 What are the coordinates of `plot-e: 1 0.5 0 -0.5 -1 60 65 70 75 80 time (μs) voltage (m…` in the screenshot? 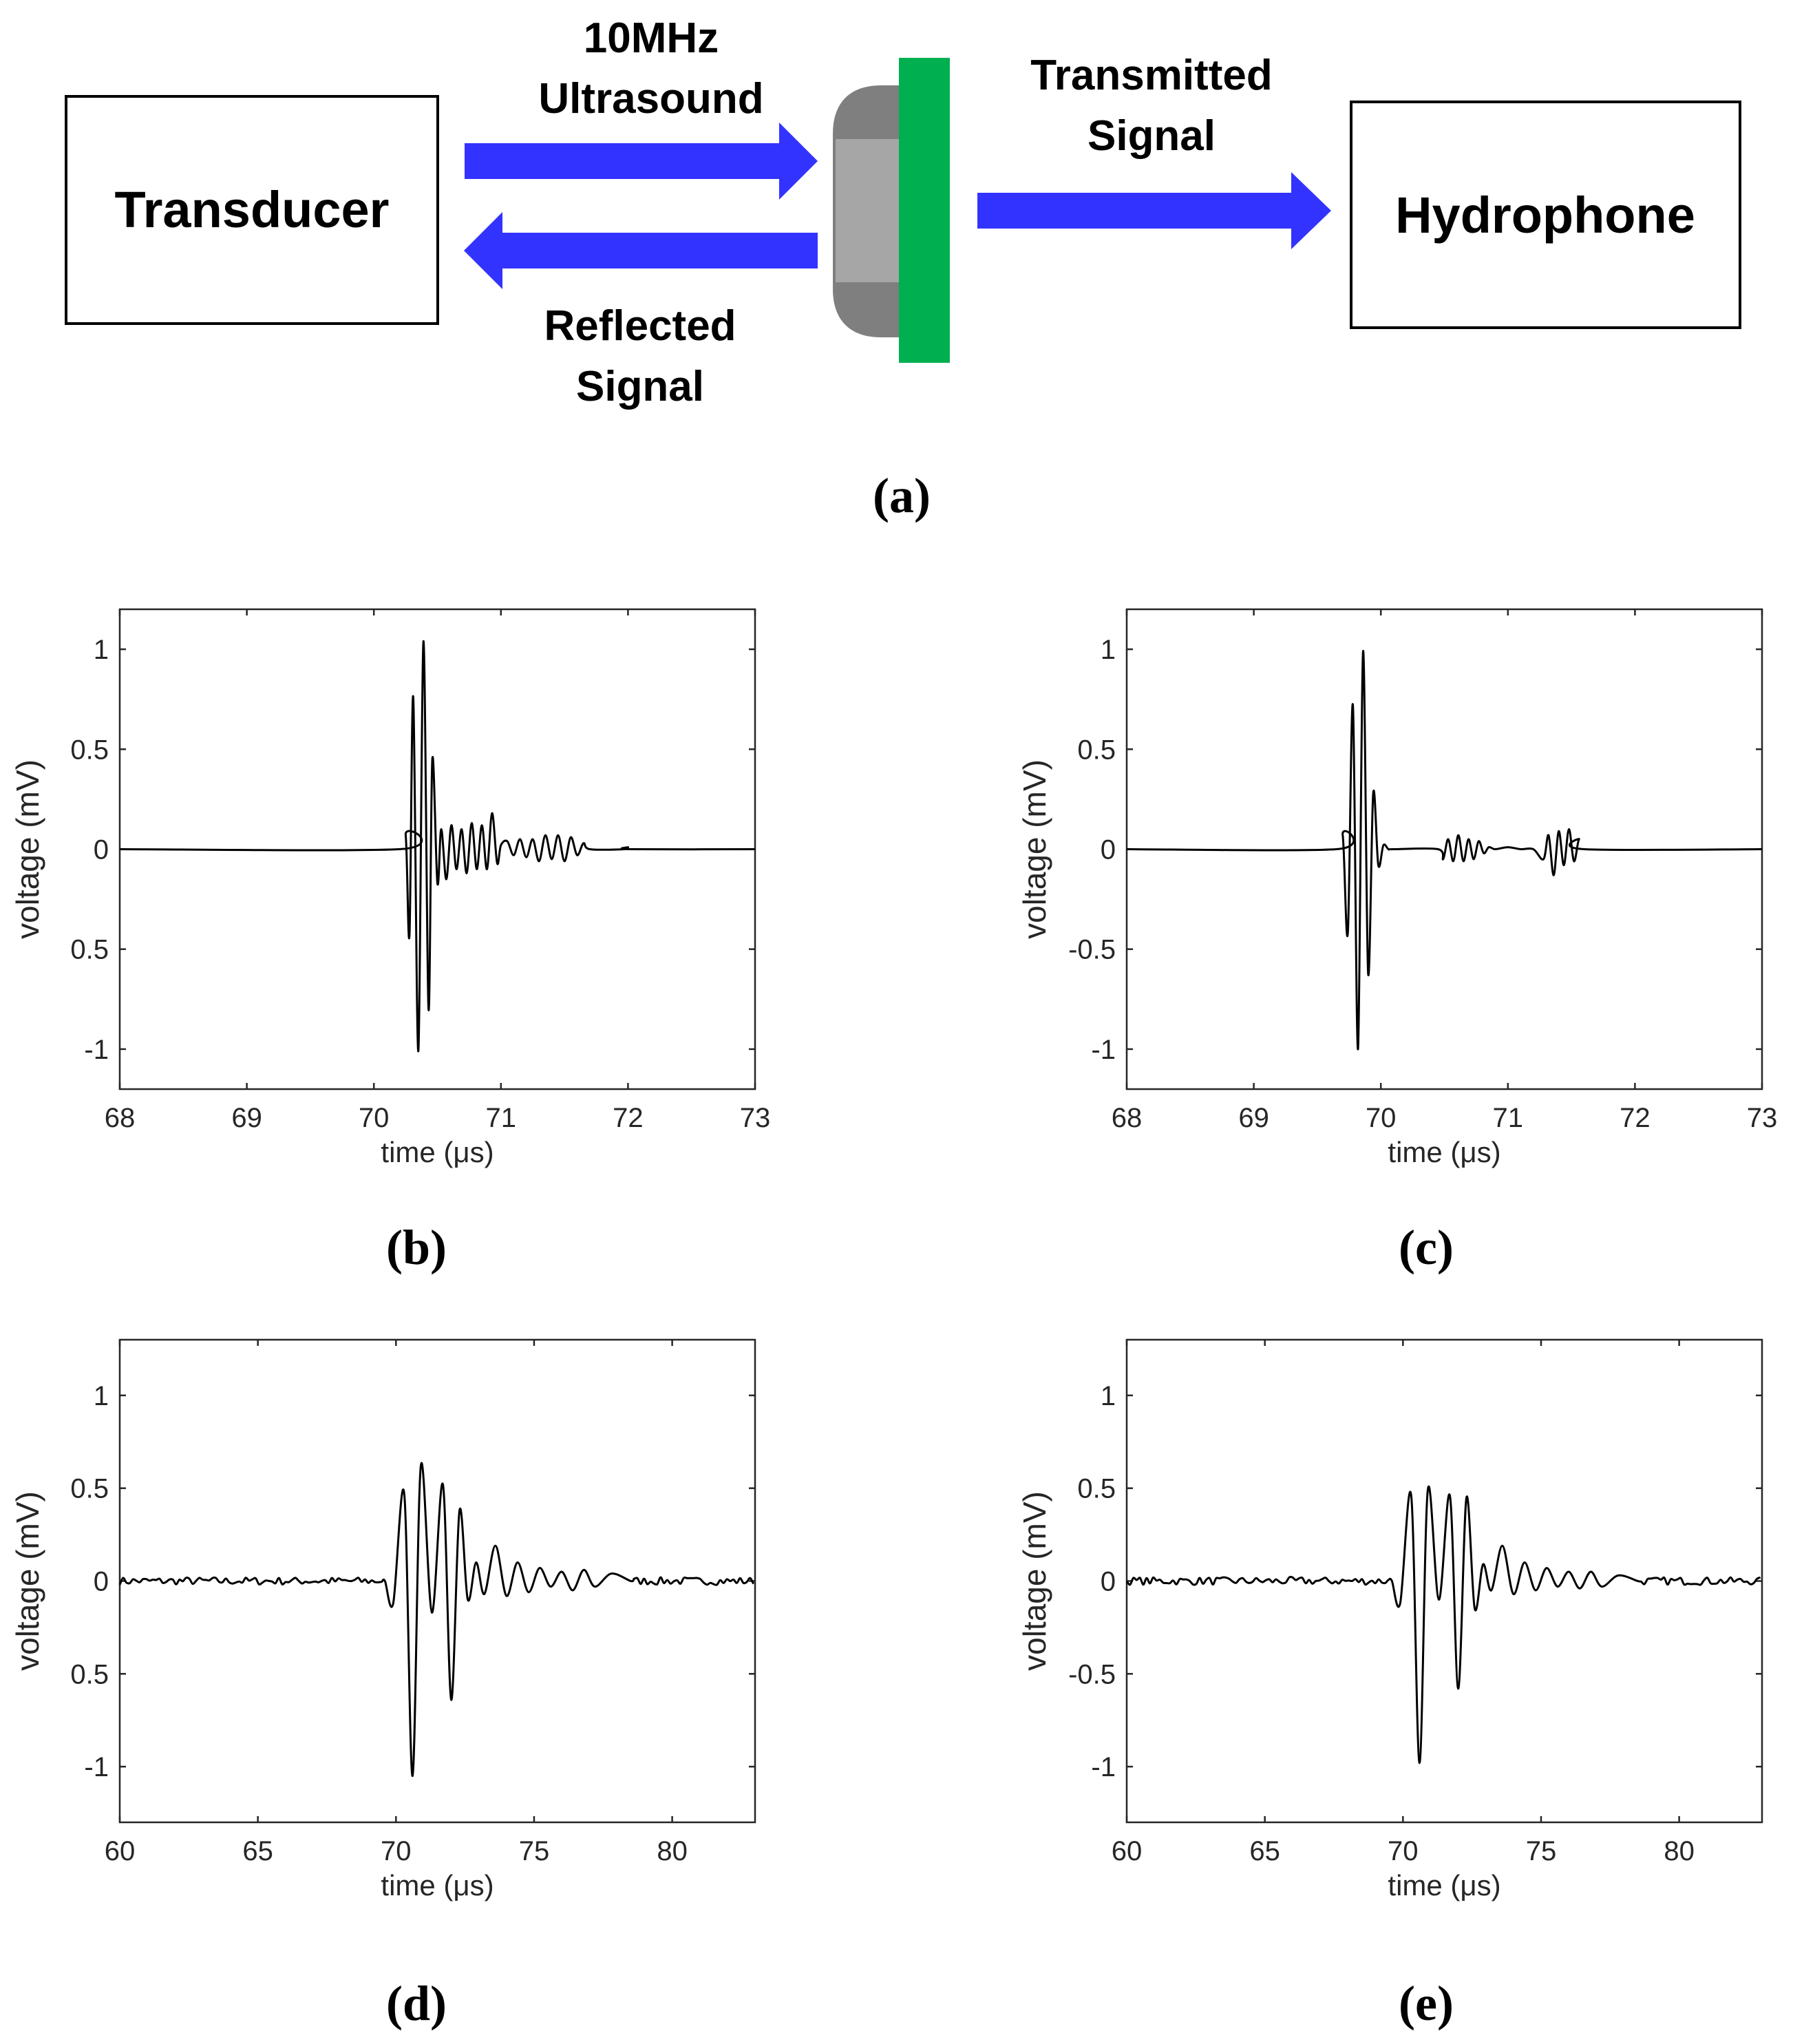 It's located at (1390, 1619).